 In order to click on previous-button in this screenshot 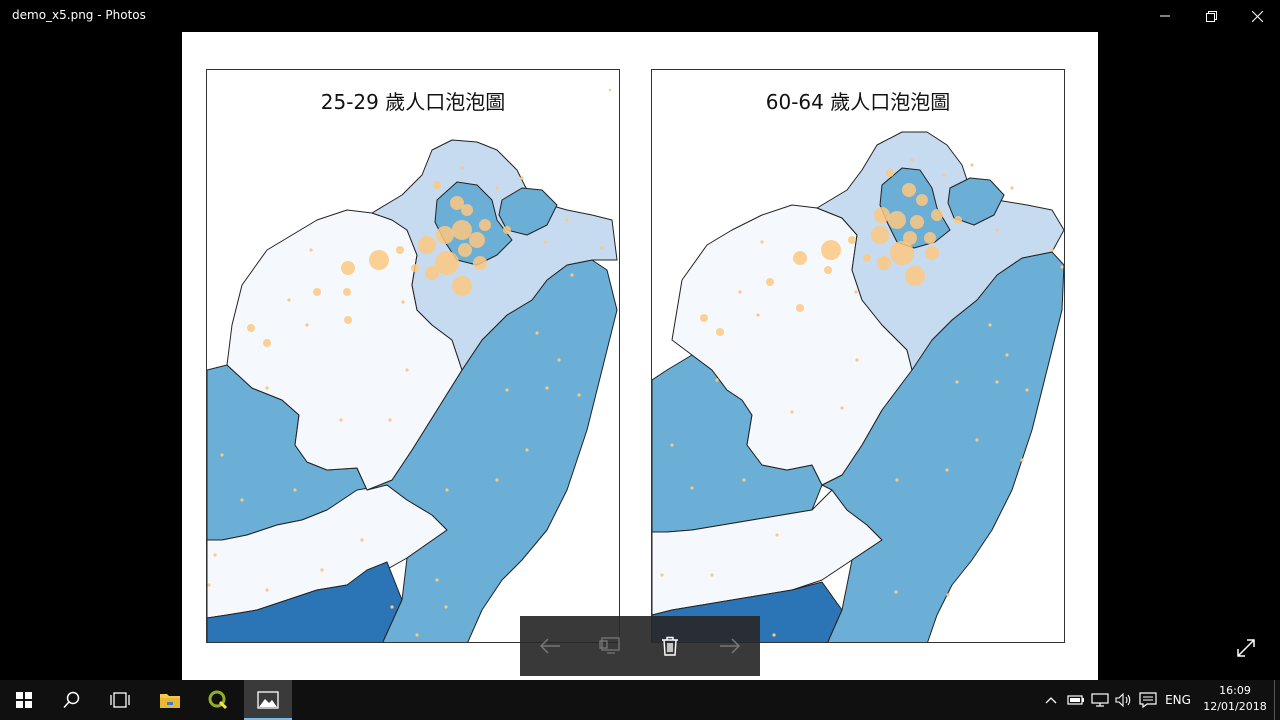, I will do `click(550, 646)`.